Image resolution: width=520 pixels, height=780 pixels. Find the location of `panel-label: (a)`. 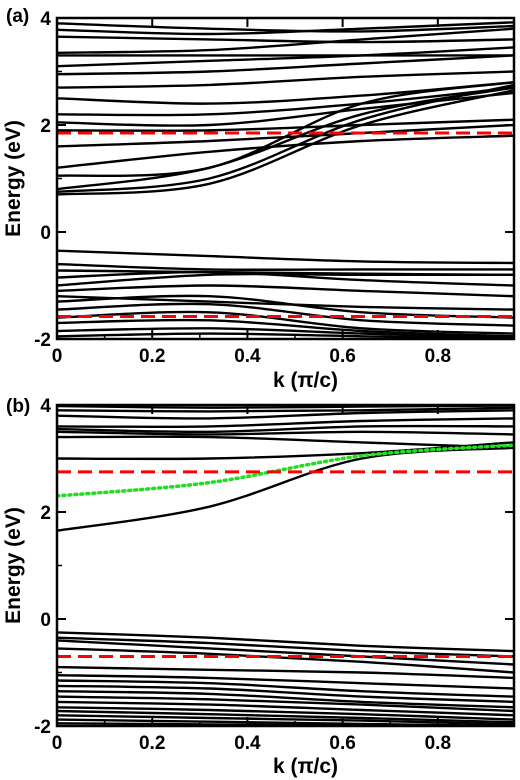

panel-label: (a) is located at coordinates (17, 16).